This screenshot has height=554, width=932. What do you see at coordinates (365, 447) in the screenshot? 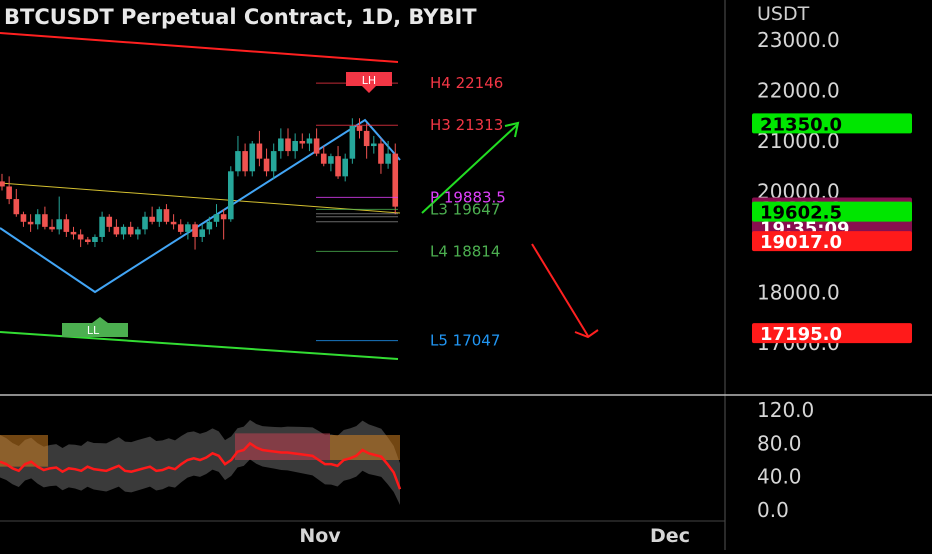
I see `oscillator-zone-right` at bounding box center [365, 447].